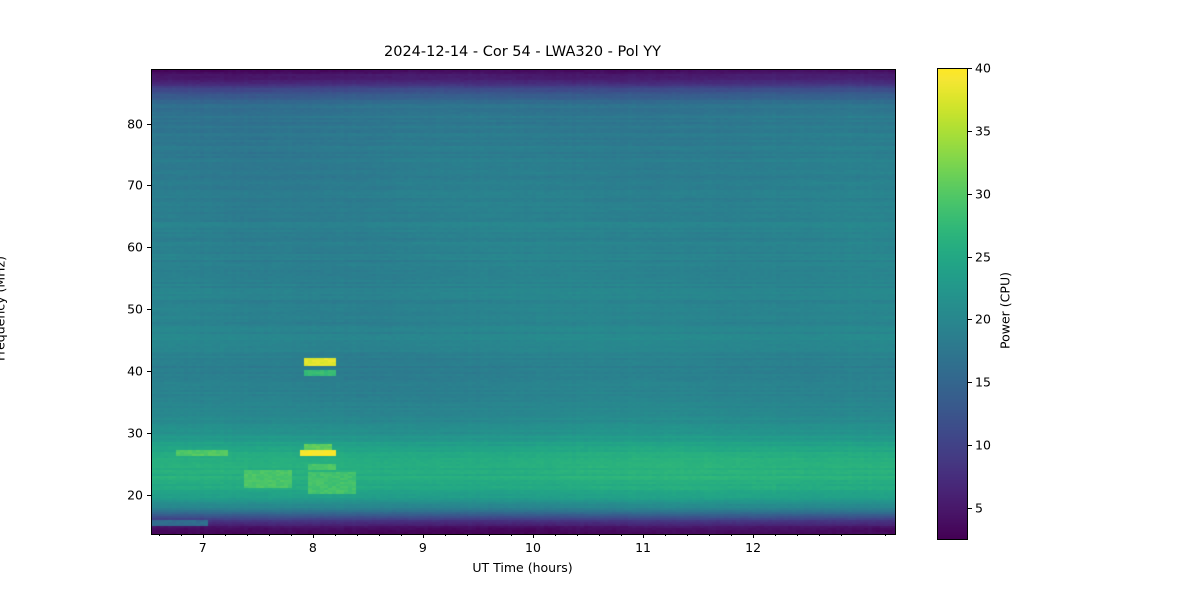  What do you see at coordinates (983, 382) in the screenshot?
I see `colorbar-tick-label: 15` at bounding box center [983, 382].